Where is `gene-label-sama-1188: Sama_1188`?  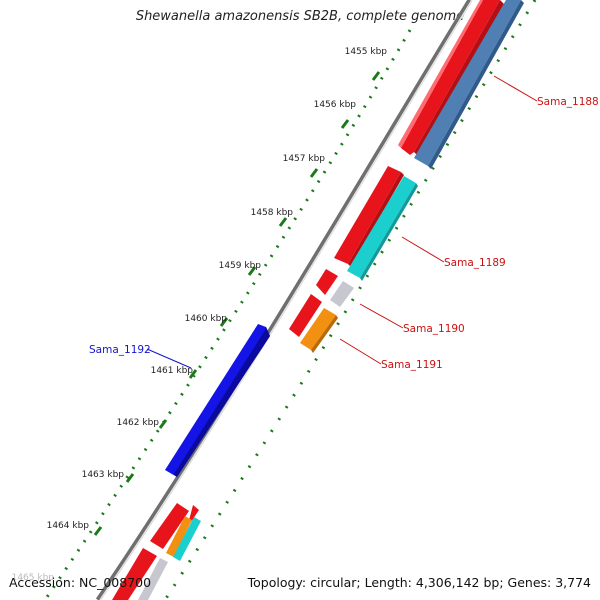 gene-label-sama-1188: Sama_1188 is located at coordinates (568, 102).